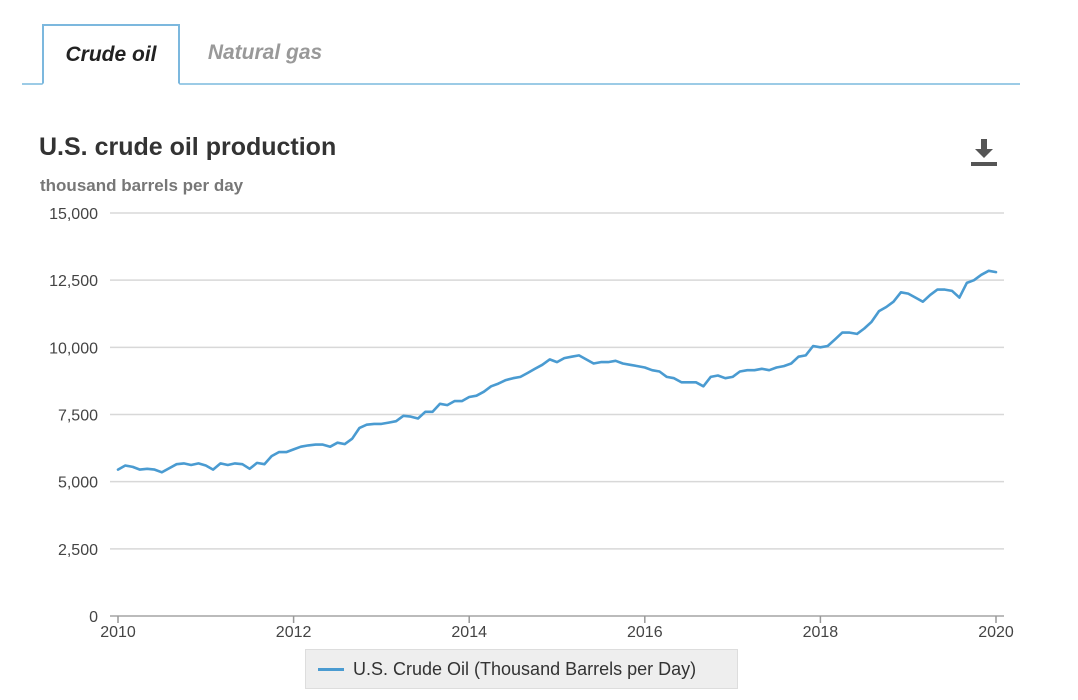 This screenshot has height=700, width=1078. What do you see at coordinates (294, 632) in the screenshot?
I see `x-tick-label: 2012` at bounding box center [294, 632].